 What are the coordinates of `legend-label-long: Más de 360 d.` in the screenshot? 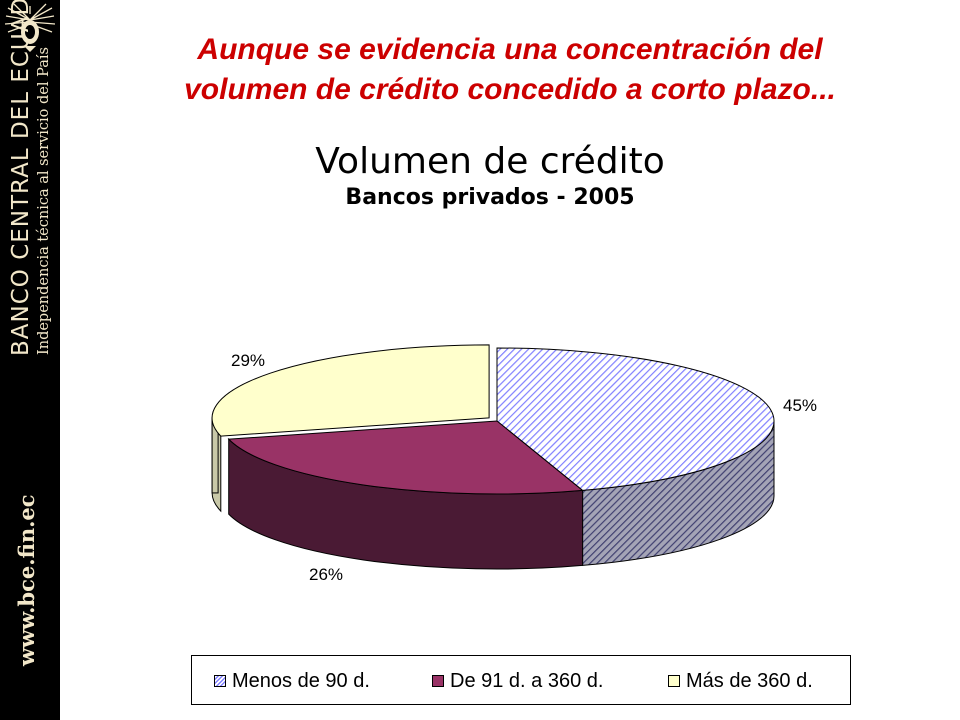 It's located at (749, 680).